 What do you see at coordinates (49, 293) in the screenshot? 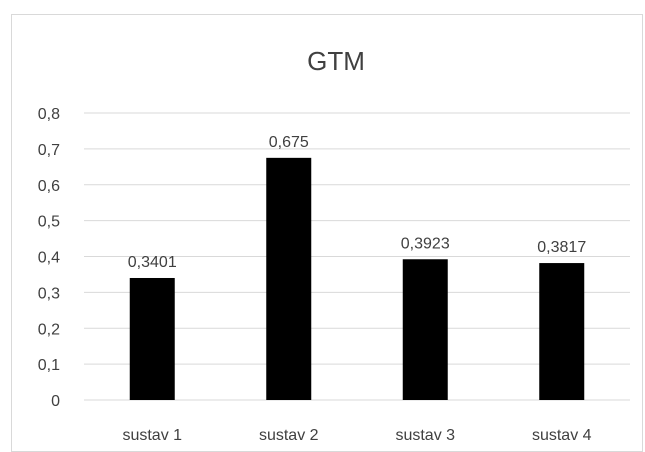
I see `y-tick-label: 0,3` at bounding box center [49, 293].